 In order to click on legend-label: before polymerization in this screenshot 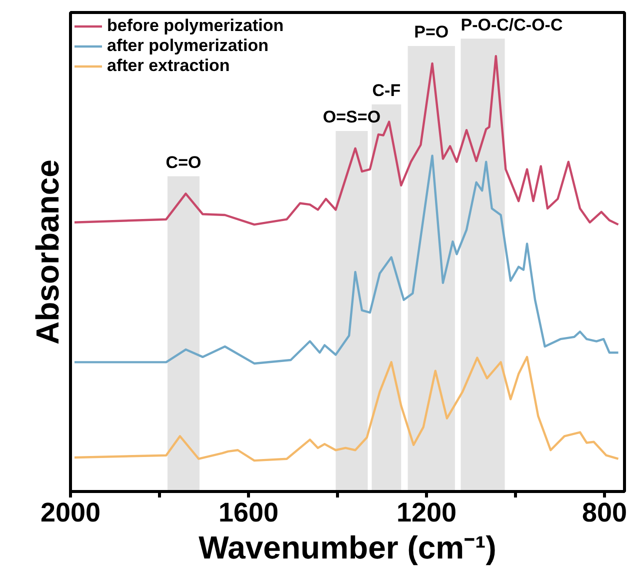, I will do `click(195, 26)`.